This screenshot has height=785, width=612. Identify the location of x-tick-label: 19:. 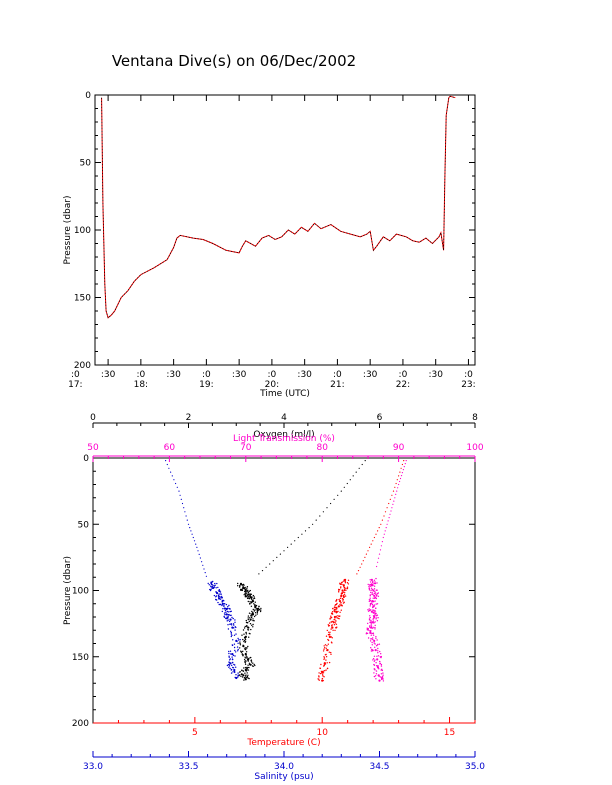
(206, 385).